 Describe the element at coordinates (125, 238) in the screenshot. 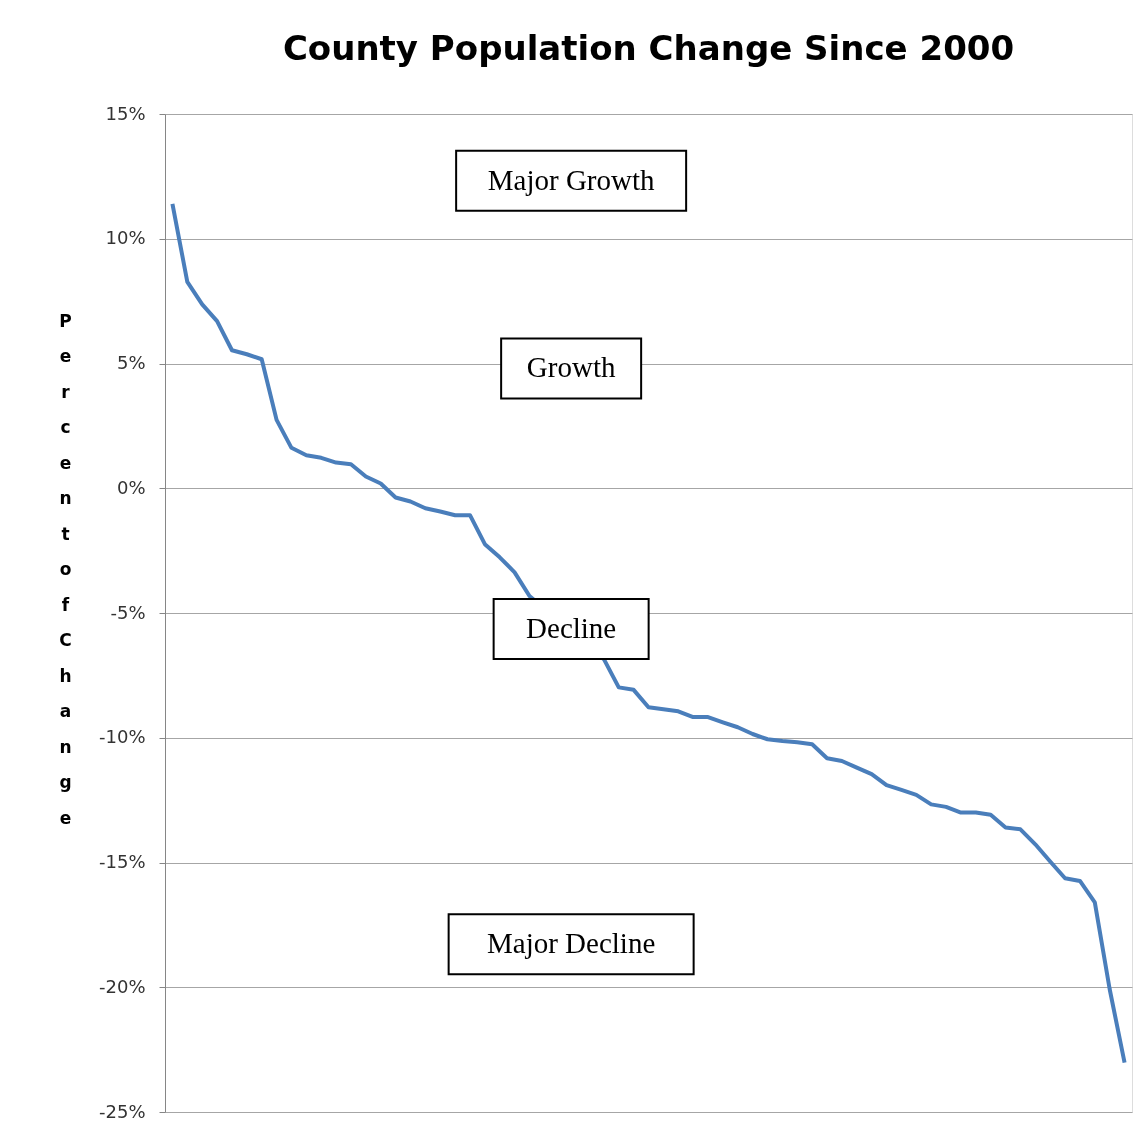

I see `y-tick-label: 10%` at that location.